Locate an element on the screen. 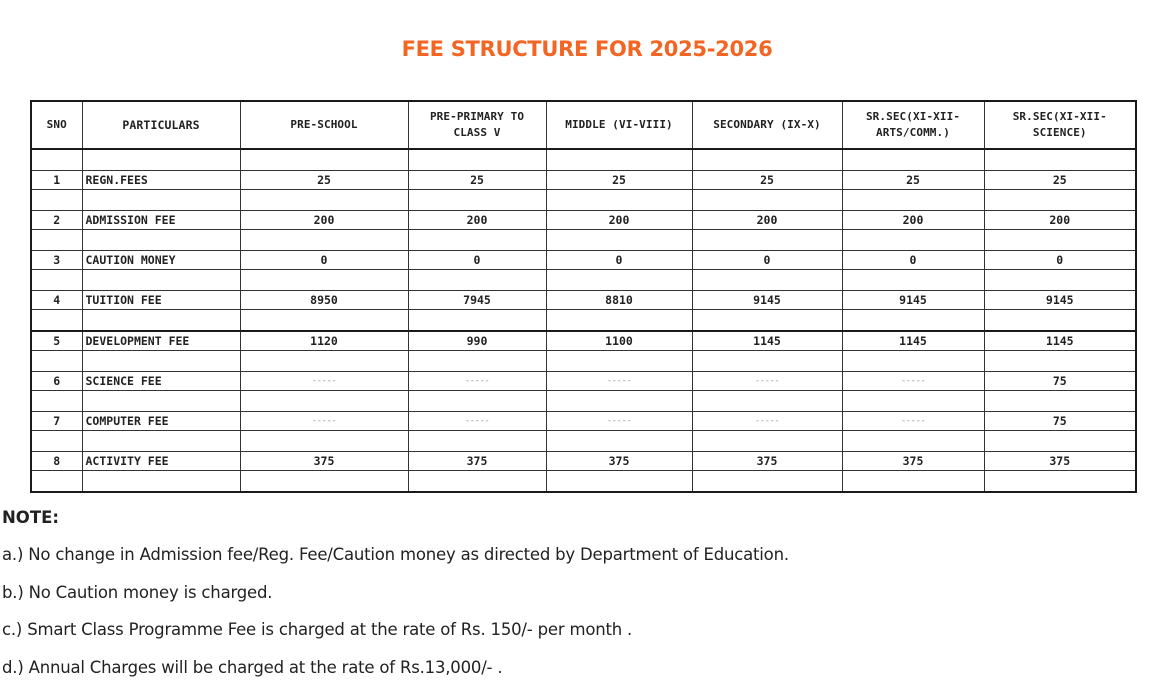 The width and height of the screenshot is (1170, 693). header-middle: MIDDLE (VI-VIII) is located at coordinates (619, 125).